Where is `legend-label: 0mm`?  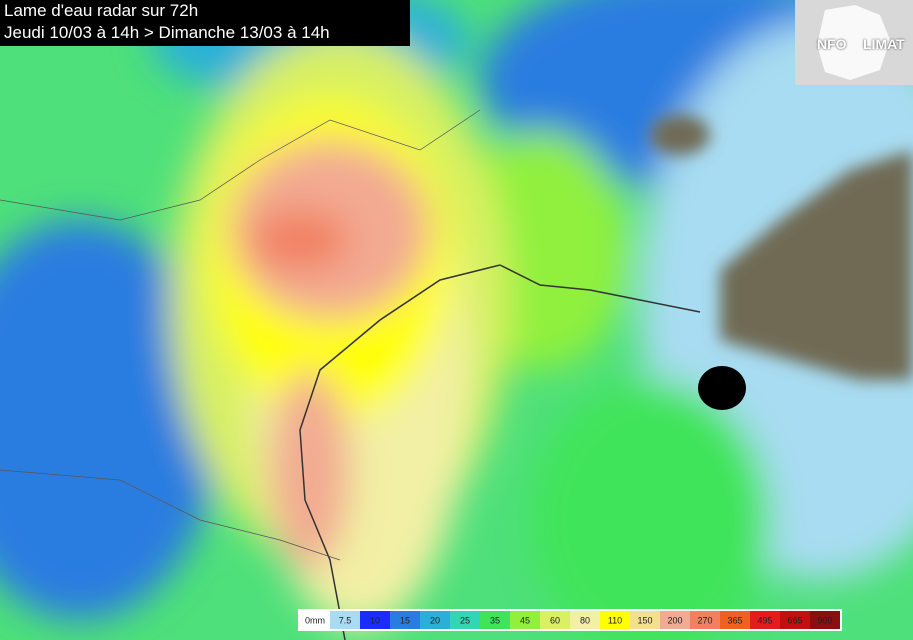 legend-label: 0mm is located at coordinates (315, 620).